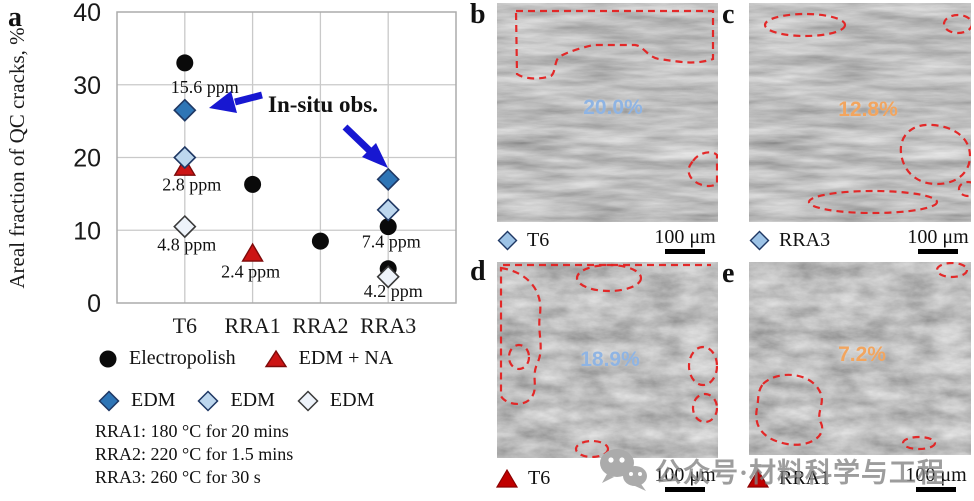 This screenshot has height=501, width=974. Describe the element at coordinates (94, 304) in the screenshot. I see `y-tick-label: 0` at that location.